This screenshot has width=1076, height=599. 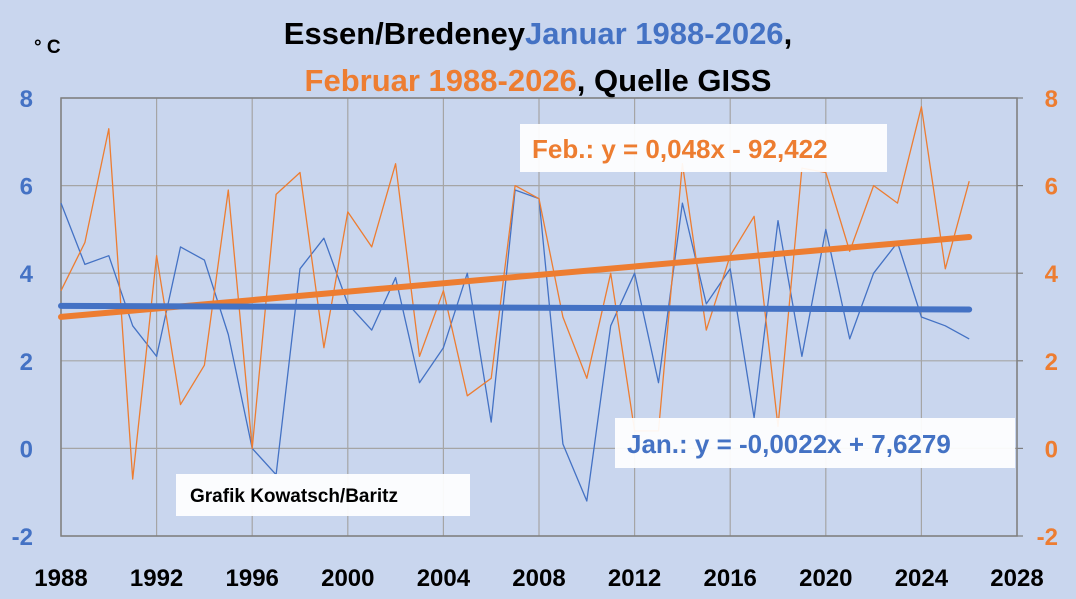 I want to click on title-line2-part-0: Februar 1988-2026, so click(x=441, y=80).